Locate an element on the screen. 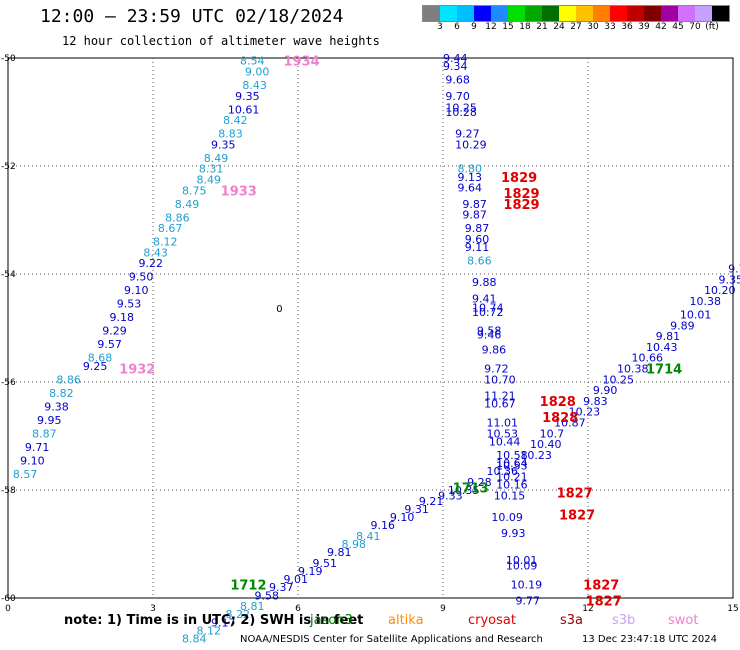 The image size is (740, 650). y-tick-label: -52 is located at coordinates (8, 167).